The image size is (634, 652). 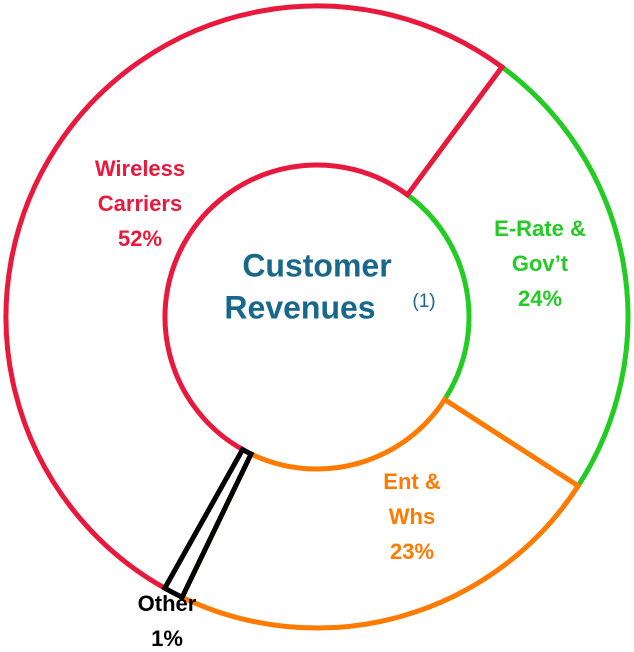 I want to click on value-label: 24%, so click(x=540, y=298).